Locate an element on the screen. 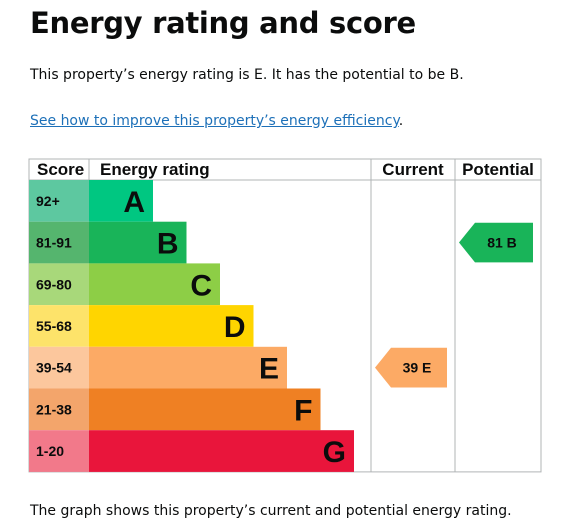  header-potential: Potential is located at coordinates (498, 169).